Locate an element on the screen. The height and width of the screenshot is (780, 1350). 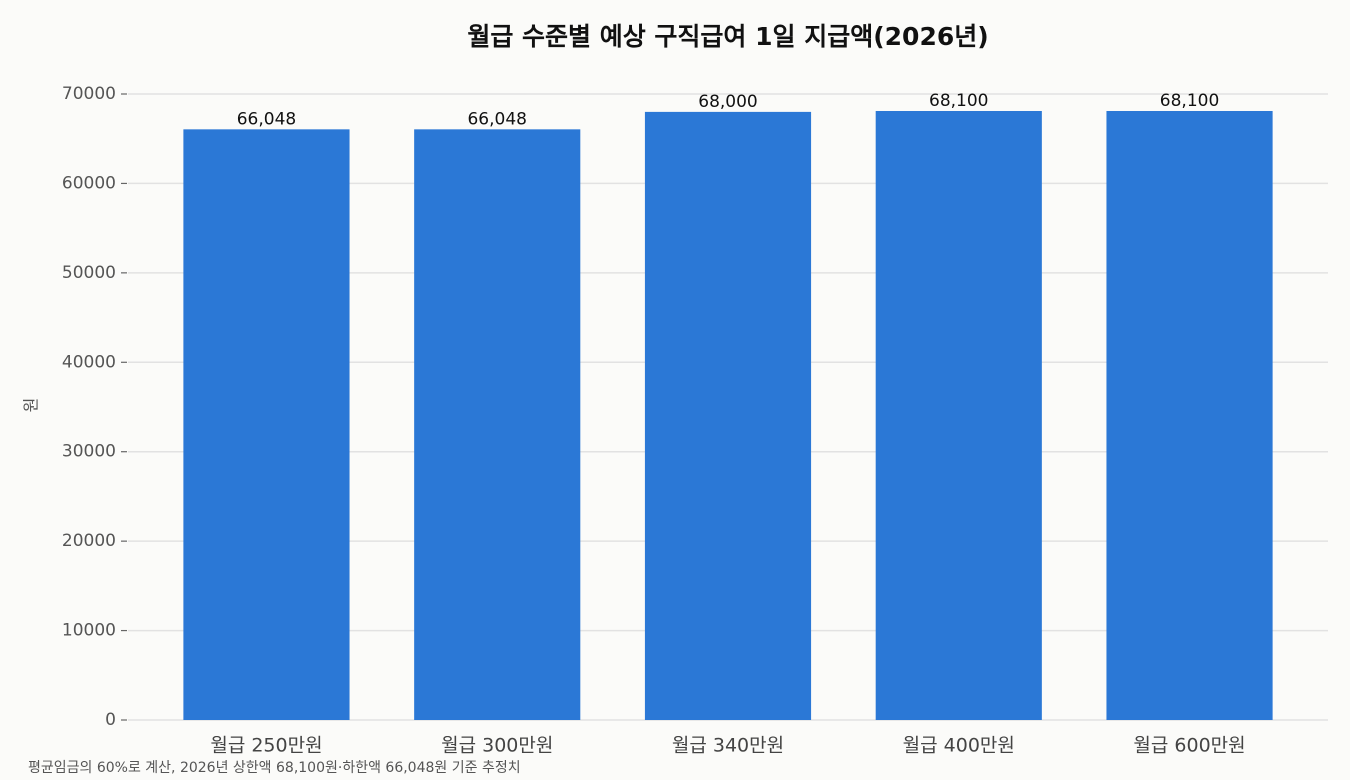
y-tick-label: 30000 is located at coordinates (89, 452).